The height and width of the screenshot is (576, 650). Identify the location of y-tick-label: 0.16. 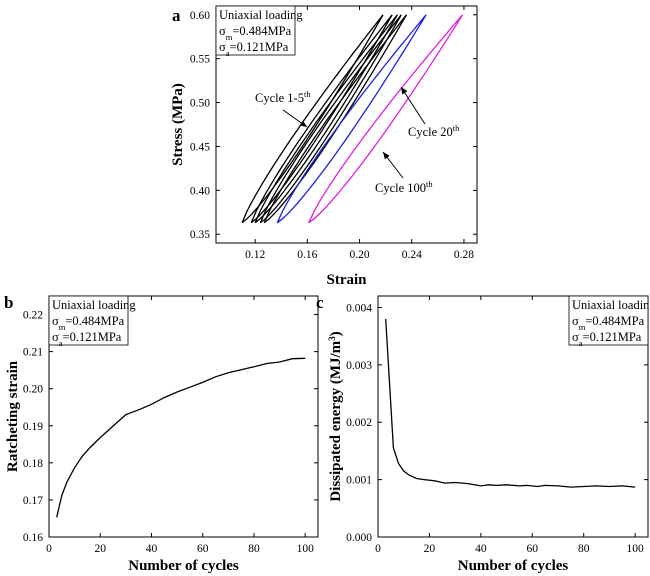
(33, 538).